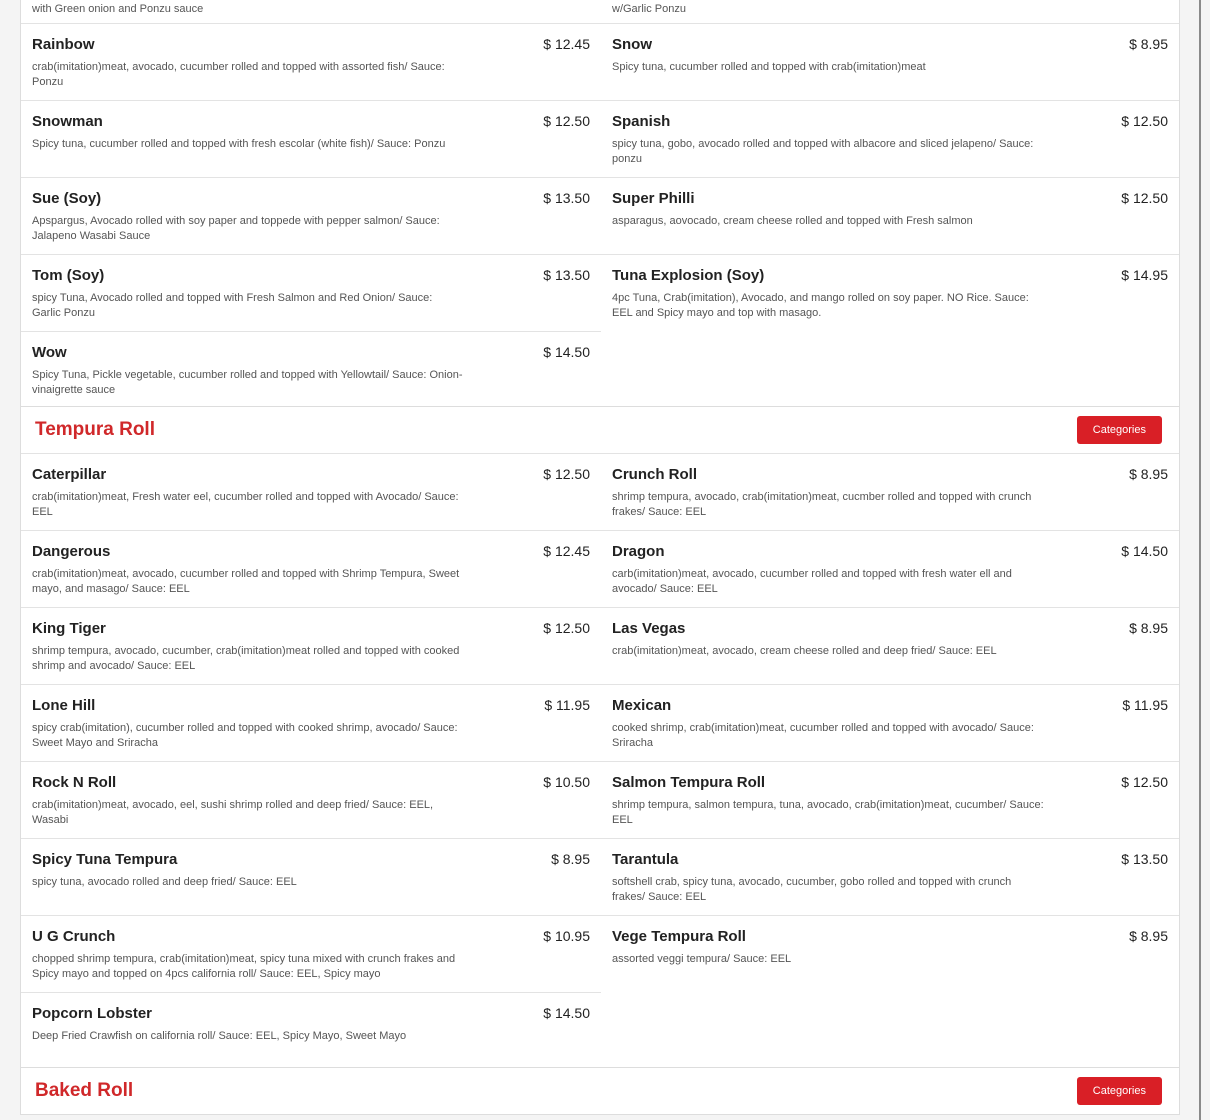 The width and height of the screenshot is (1210, 1120). Describe the element at coordinates (890, 123) in the screenshot. I see `item-header: Spanish $ 12.50` at that location.